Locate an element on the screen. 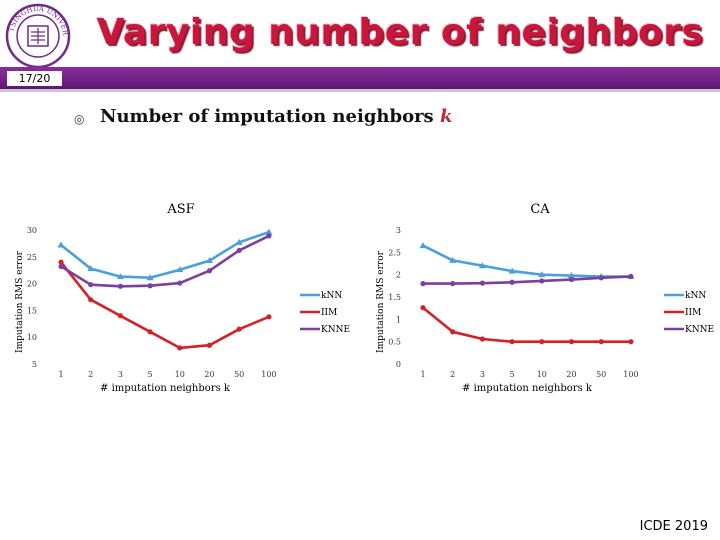 This screenshot has width=720, height=540. y-tick-label: 3 is located at coordinates (398, 230).